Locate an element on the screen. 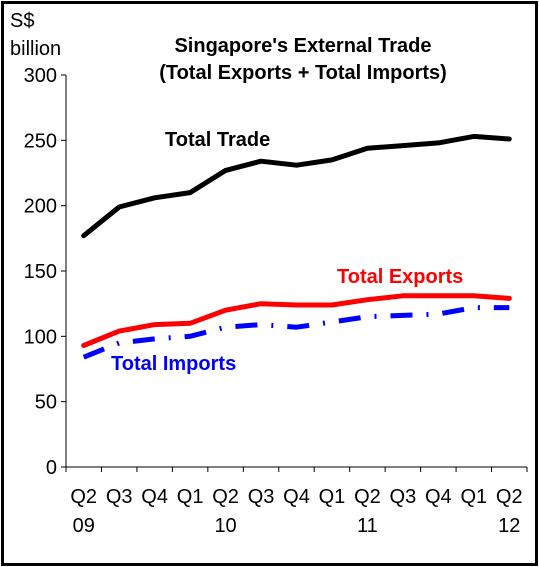  y-tick-label: 100 is located at coordinates (40, 337).